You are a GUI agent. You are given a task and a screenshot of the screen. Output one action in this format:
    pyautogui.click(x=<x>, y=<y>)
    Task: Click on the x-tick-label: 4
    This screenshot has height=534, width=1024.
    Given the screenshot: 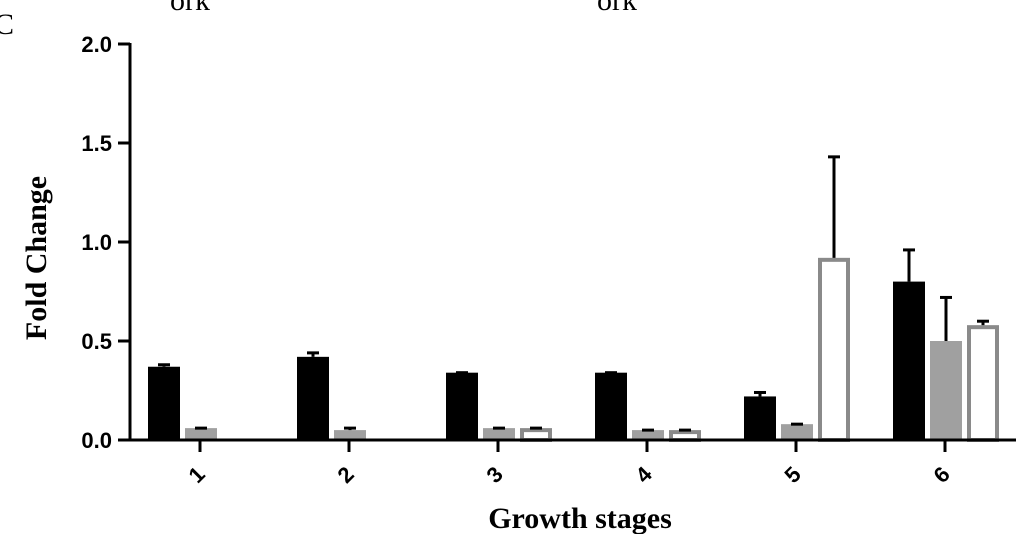 What is the action you would take?
    pyautogui.click(x=644, y=474)
    